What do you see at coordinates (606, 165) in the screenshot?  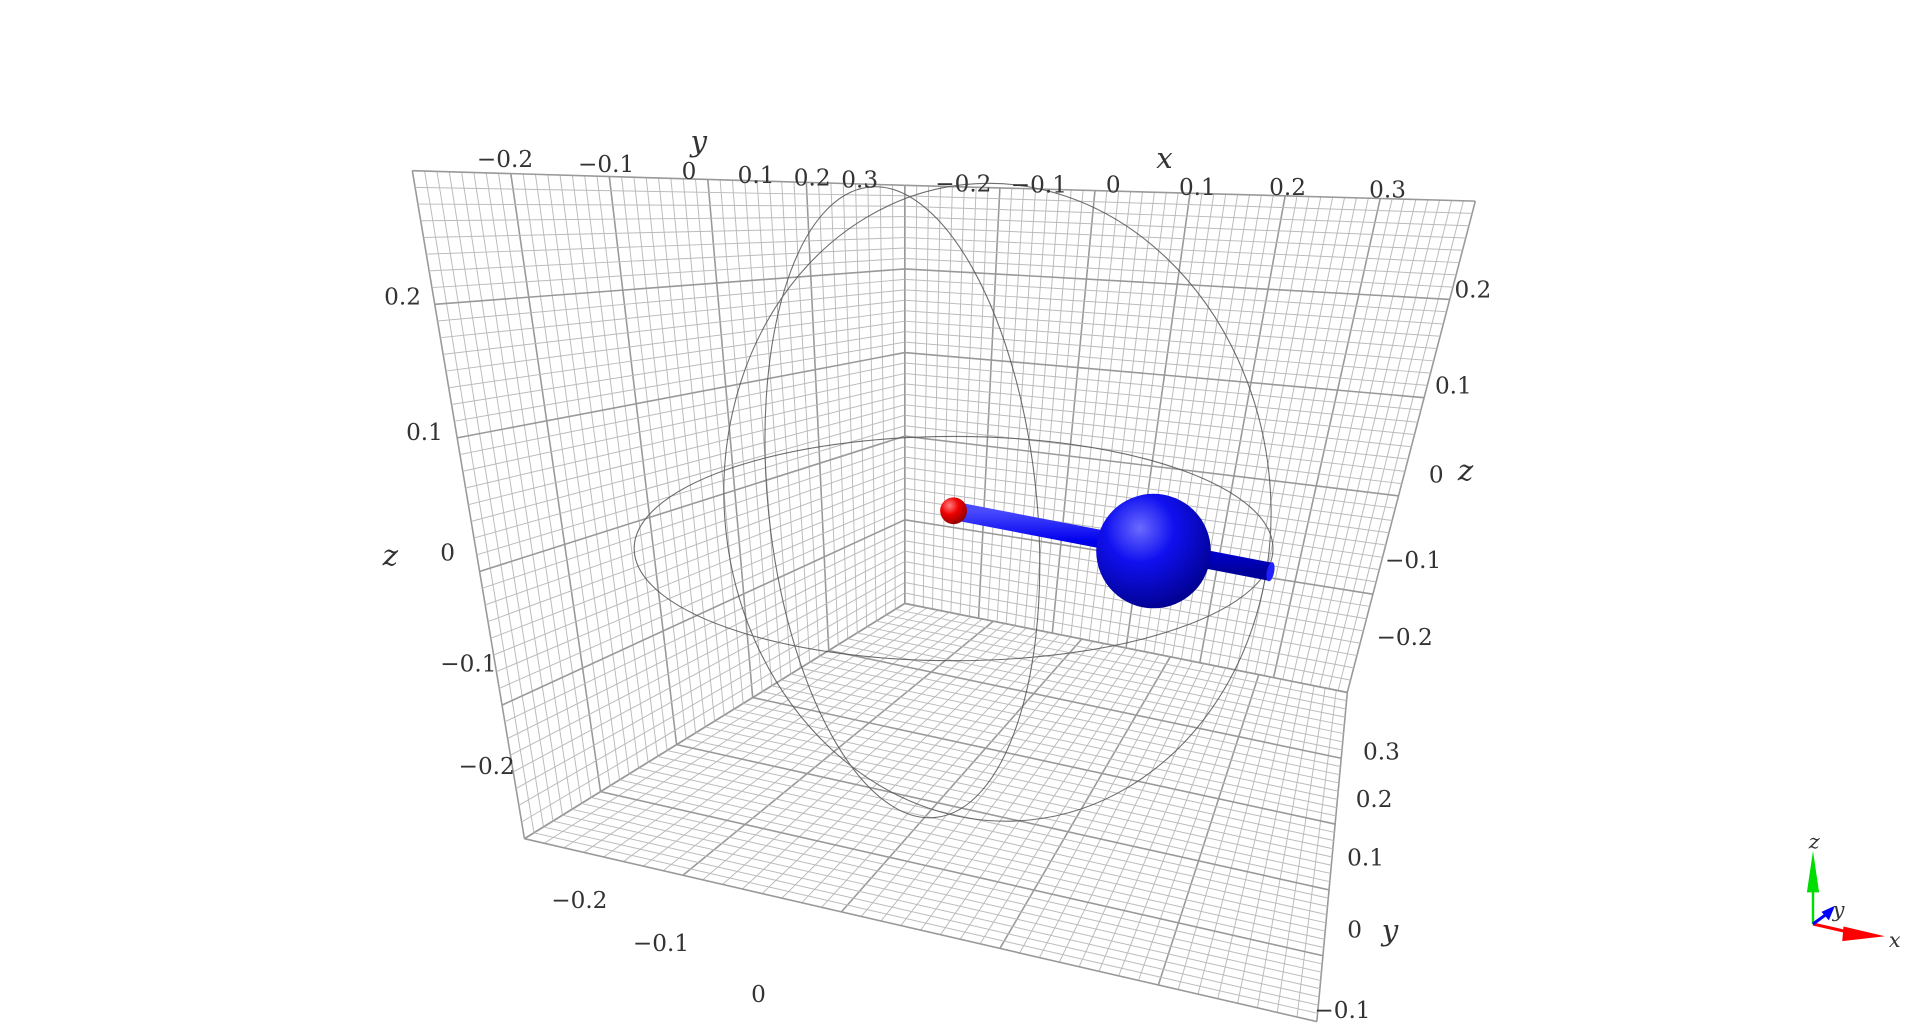 I see `tick-y-top: −0.1` at bounding box center [606, 165].